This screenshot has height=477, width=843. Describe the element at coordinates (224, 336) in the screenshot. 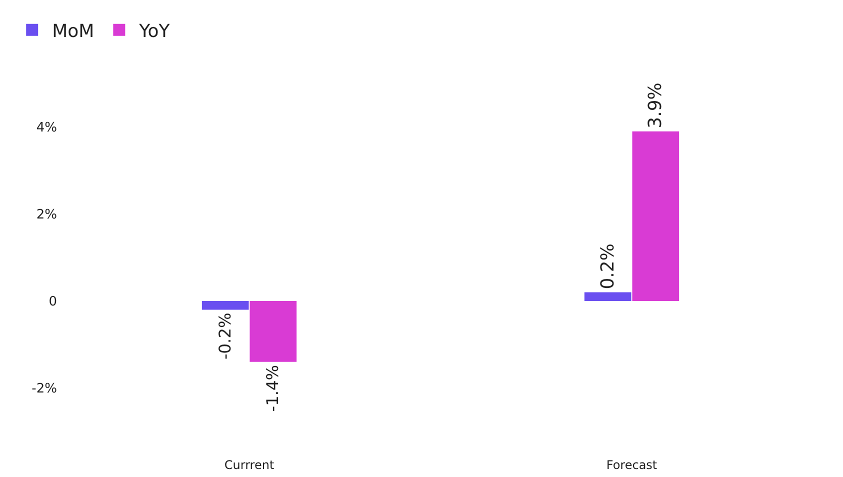

I see `data-label: -0.2%` at that location.